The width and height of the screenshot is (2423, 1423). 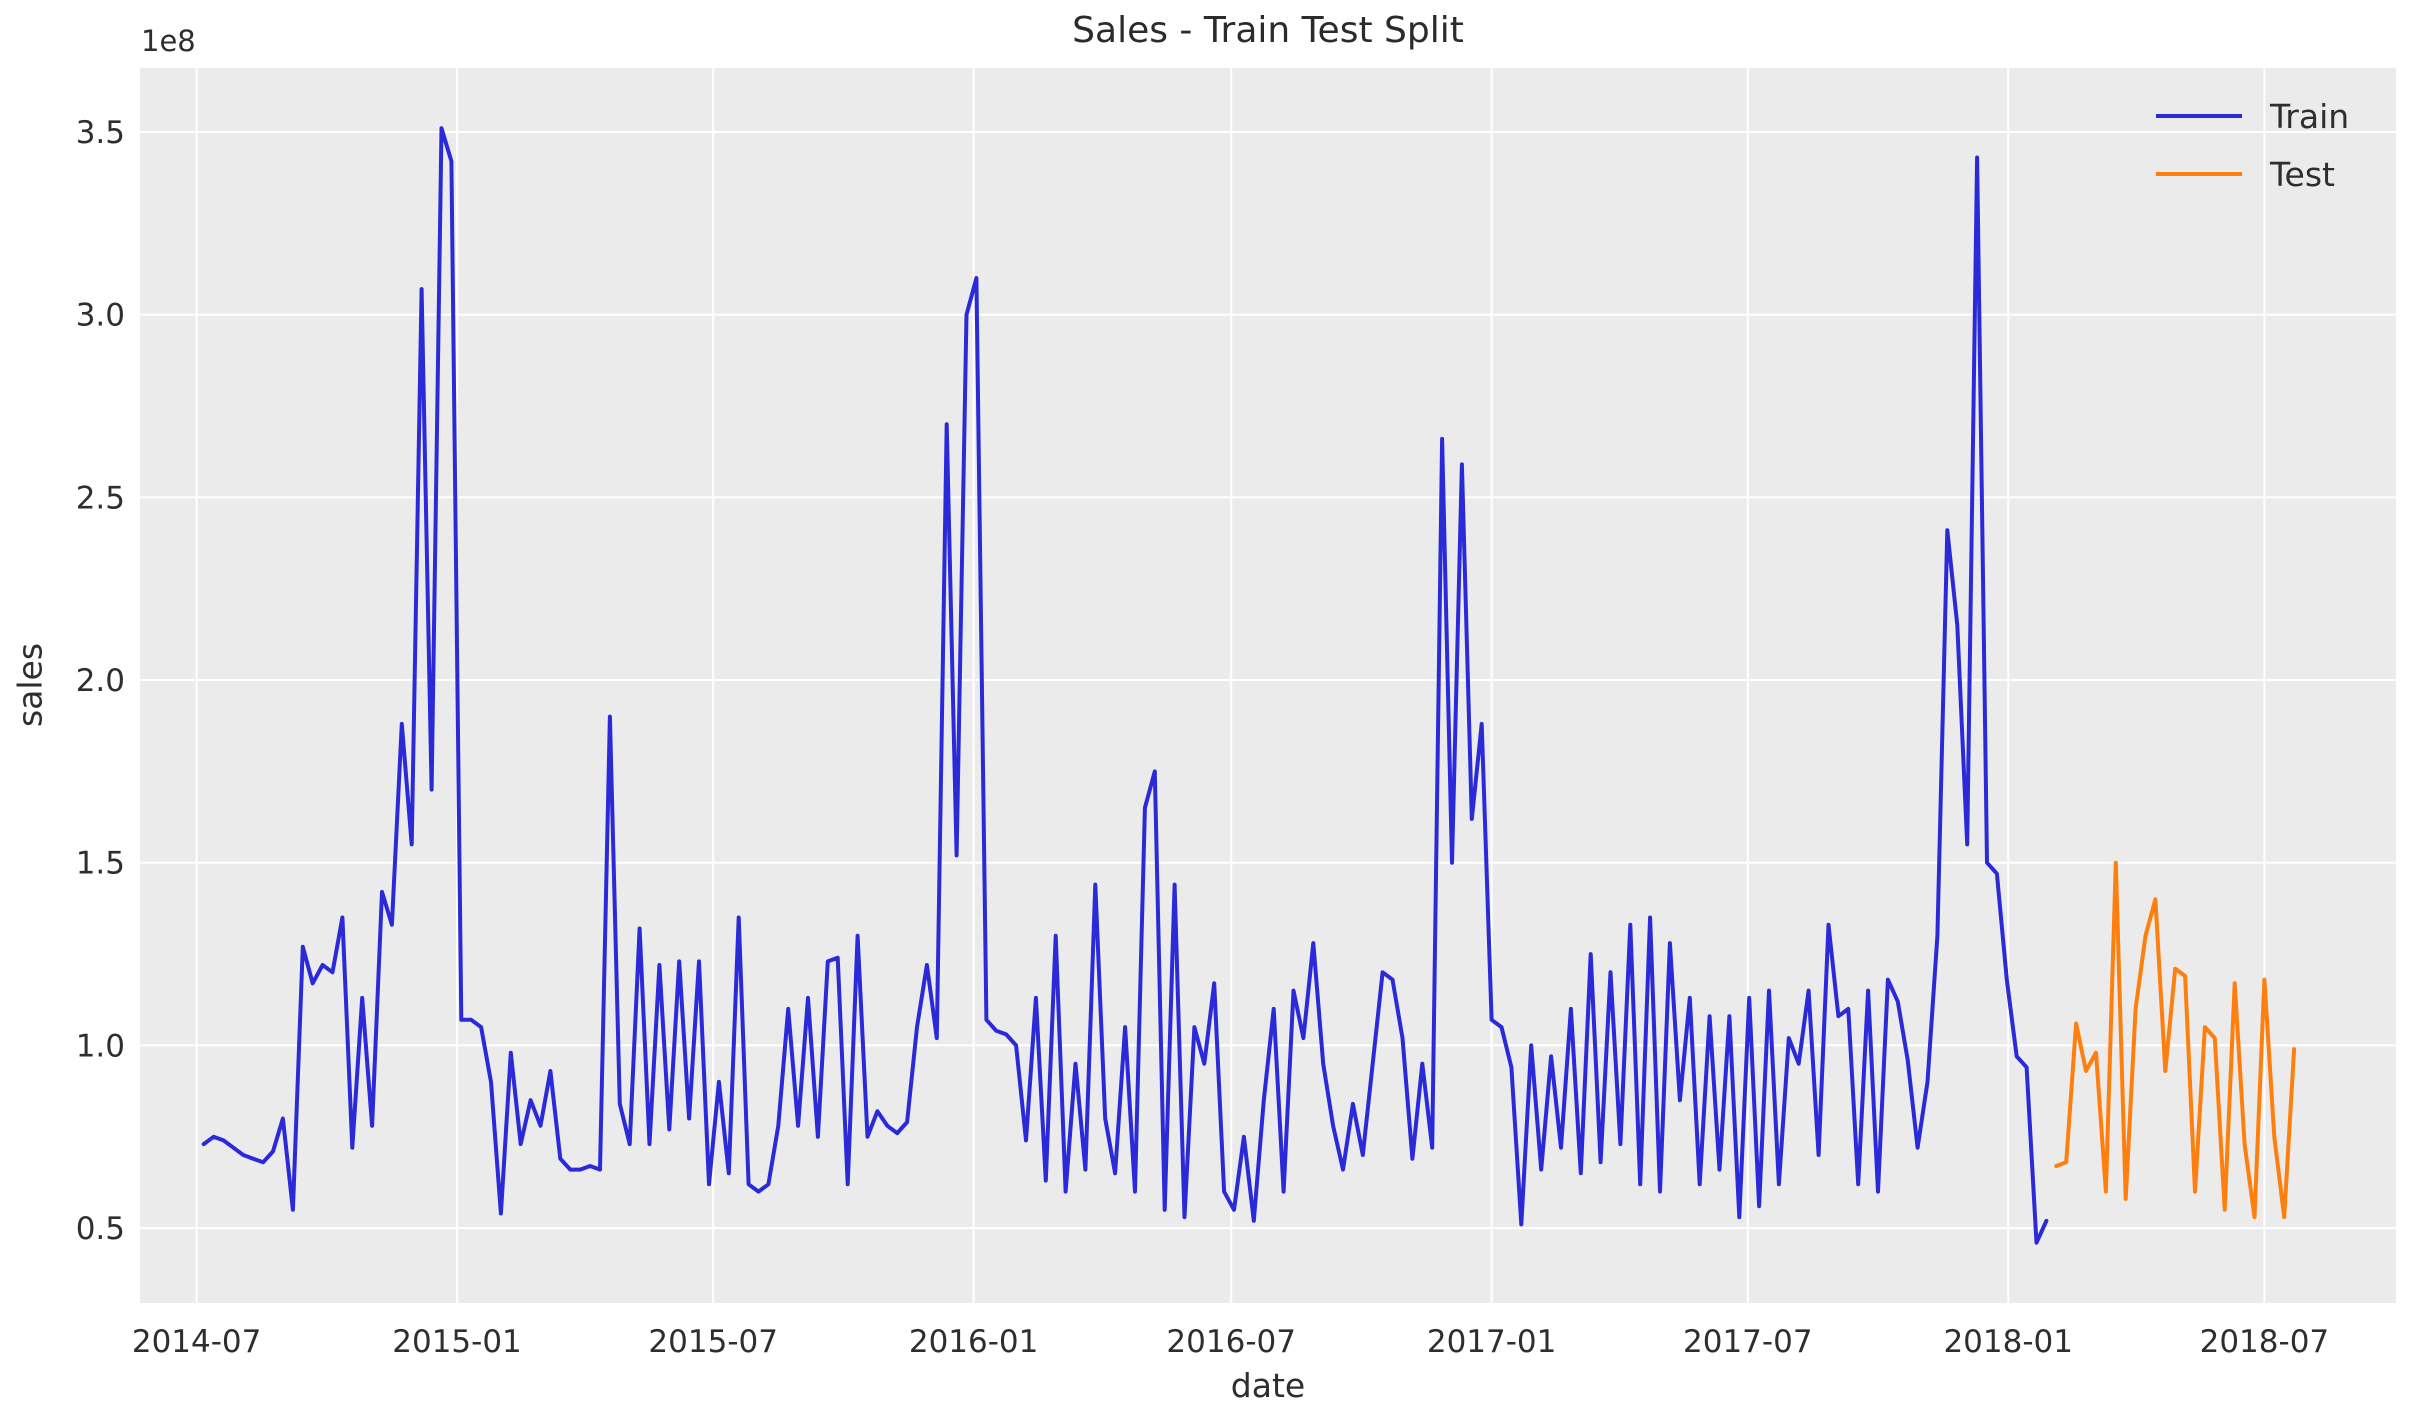 I want to click on legend: Train Test, so click(x=2252, y=145).